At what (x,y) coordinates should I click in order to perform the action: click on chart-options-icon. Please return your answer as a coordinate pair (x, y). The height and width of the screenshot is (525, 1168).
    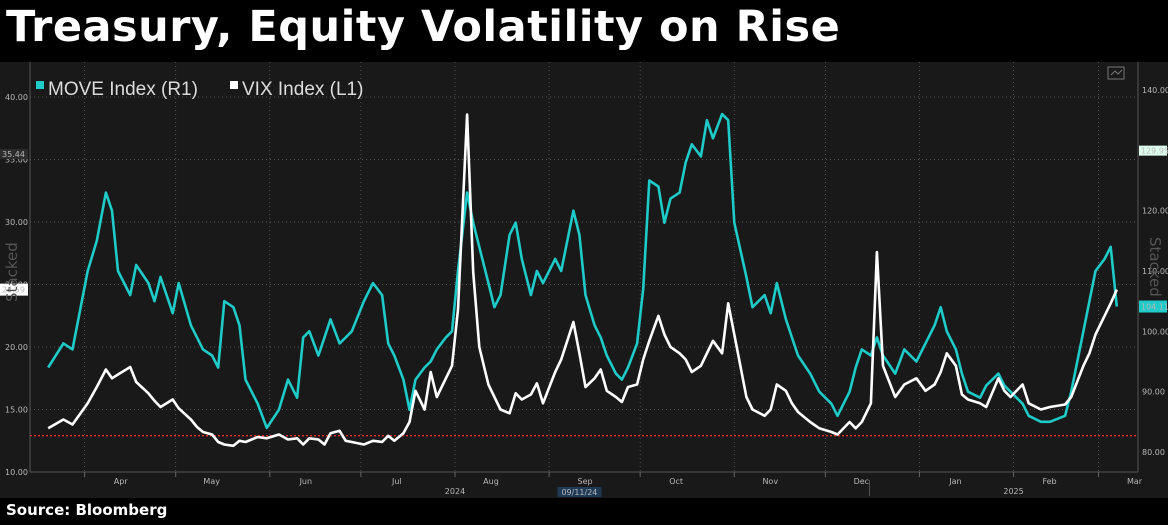
    Looking at the image, I should click on (1116, 73).